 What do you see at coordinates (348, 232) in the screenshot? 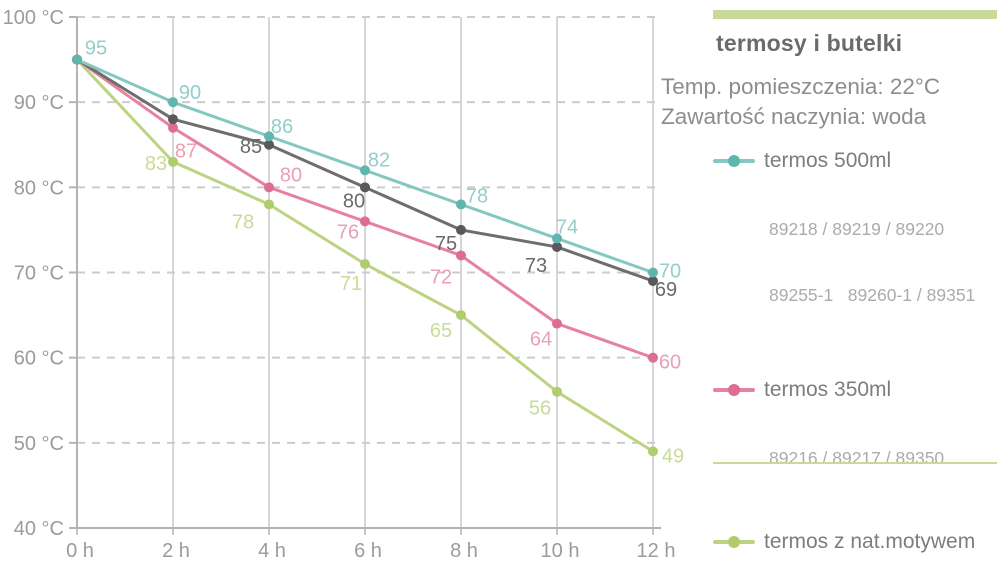
I see `value-label: 76` at bounding box center [348, 232].